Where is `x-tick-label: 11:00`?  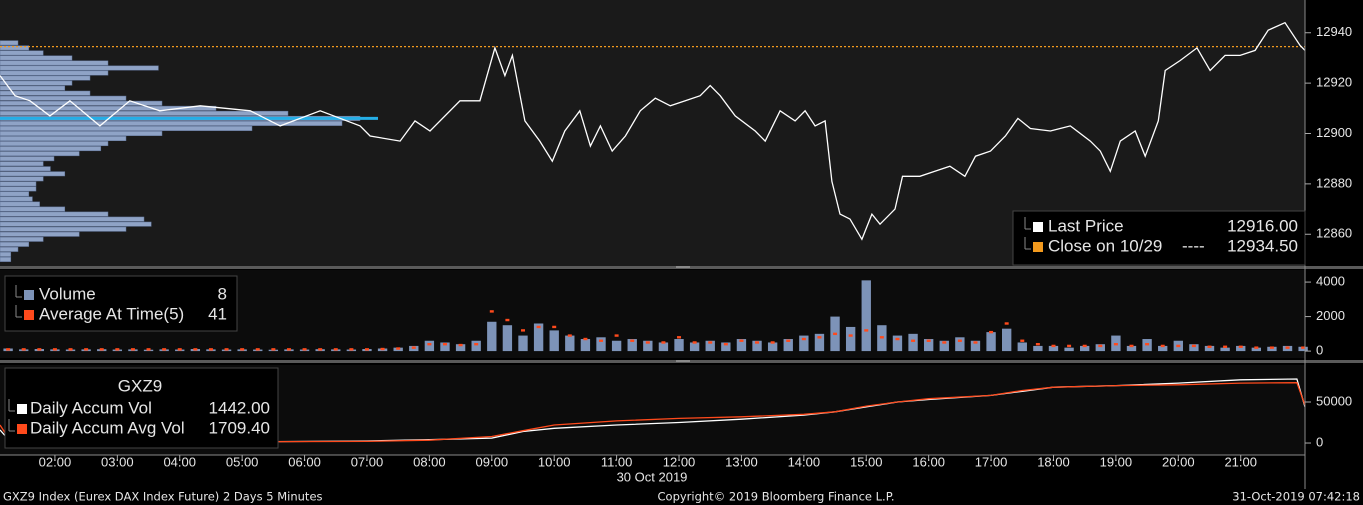
x-tick-label: 11:00 is located at coordinates (617, 461).